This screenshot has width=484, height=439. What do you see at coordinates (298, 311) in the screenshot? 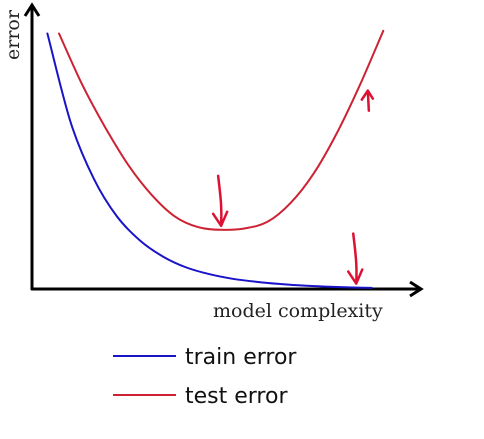
I see `x-axis-label: model complexity` at bounding box center [298, 311].